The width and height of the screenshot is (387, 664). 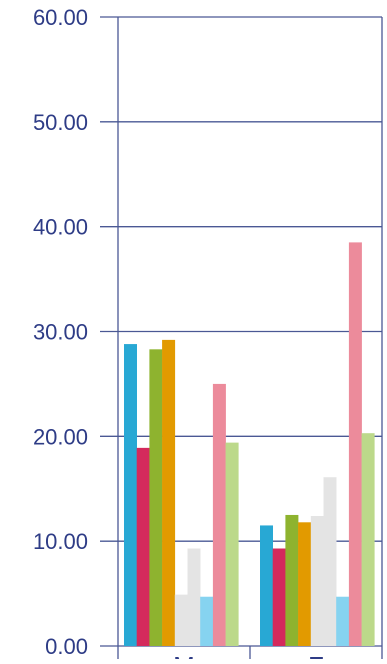 I want to click on y-tick-label-1: 10.00, so click(x=60, y=541).